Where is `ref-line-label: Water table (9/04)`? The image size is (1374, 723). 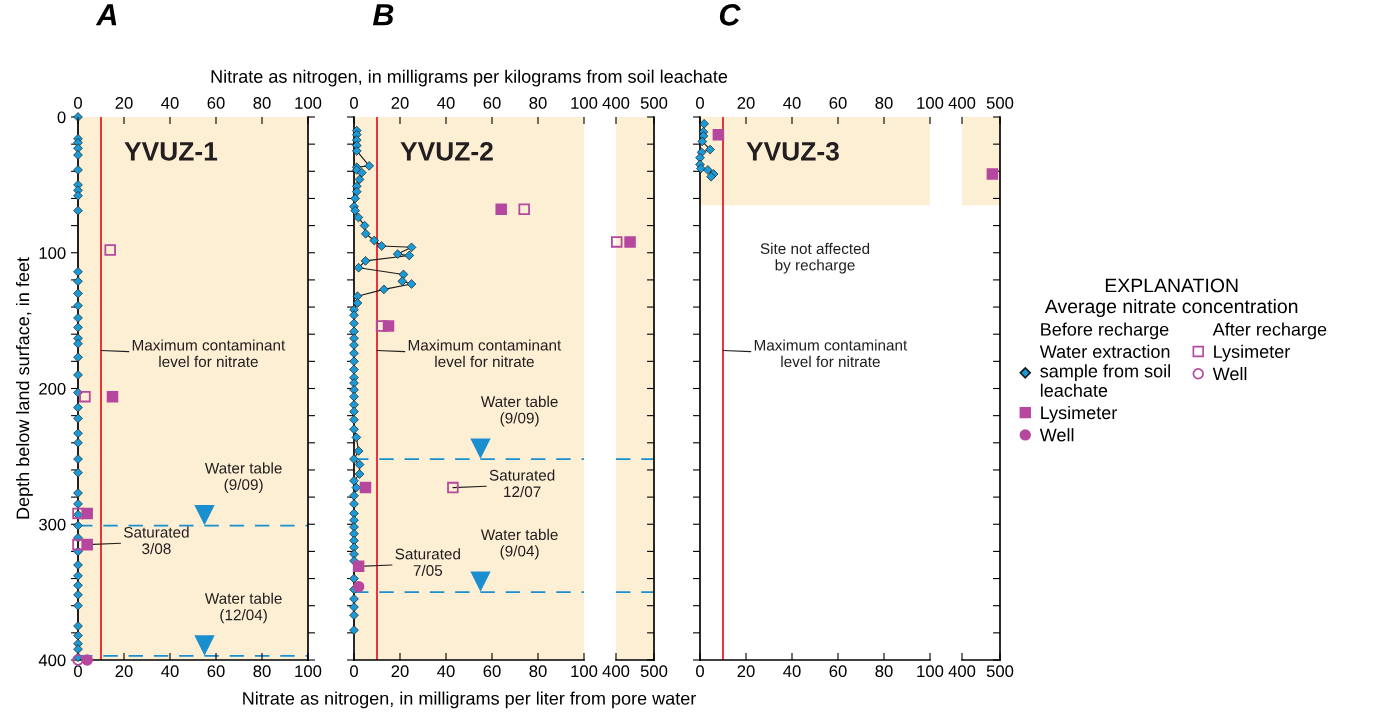 ref-line-label: Water table (9/04) is located at coordinates (519, 544).